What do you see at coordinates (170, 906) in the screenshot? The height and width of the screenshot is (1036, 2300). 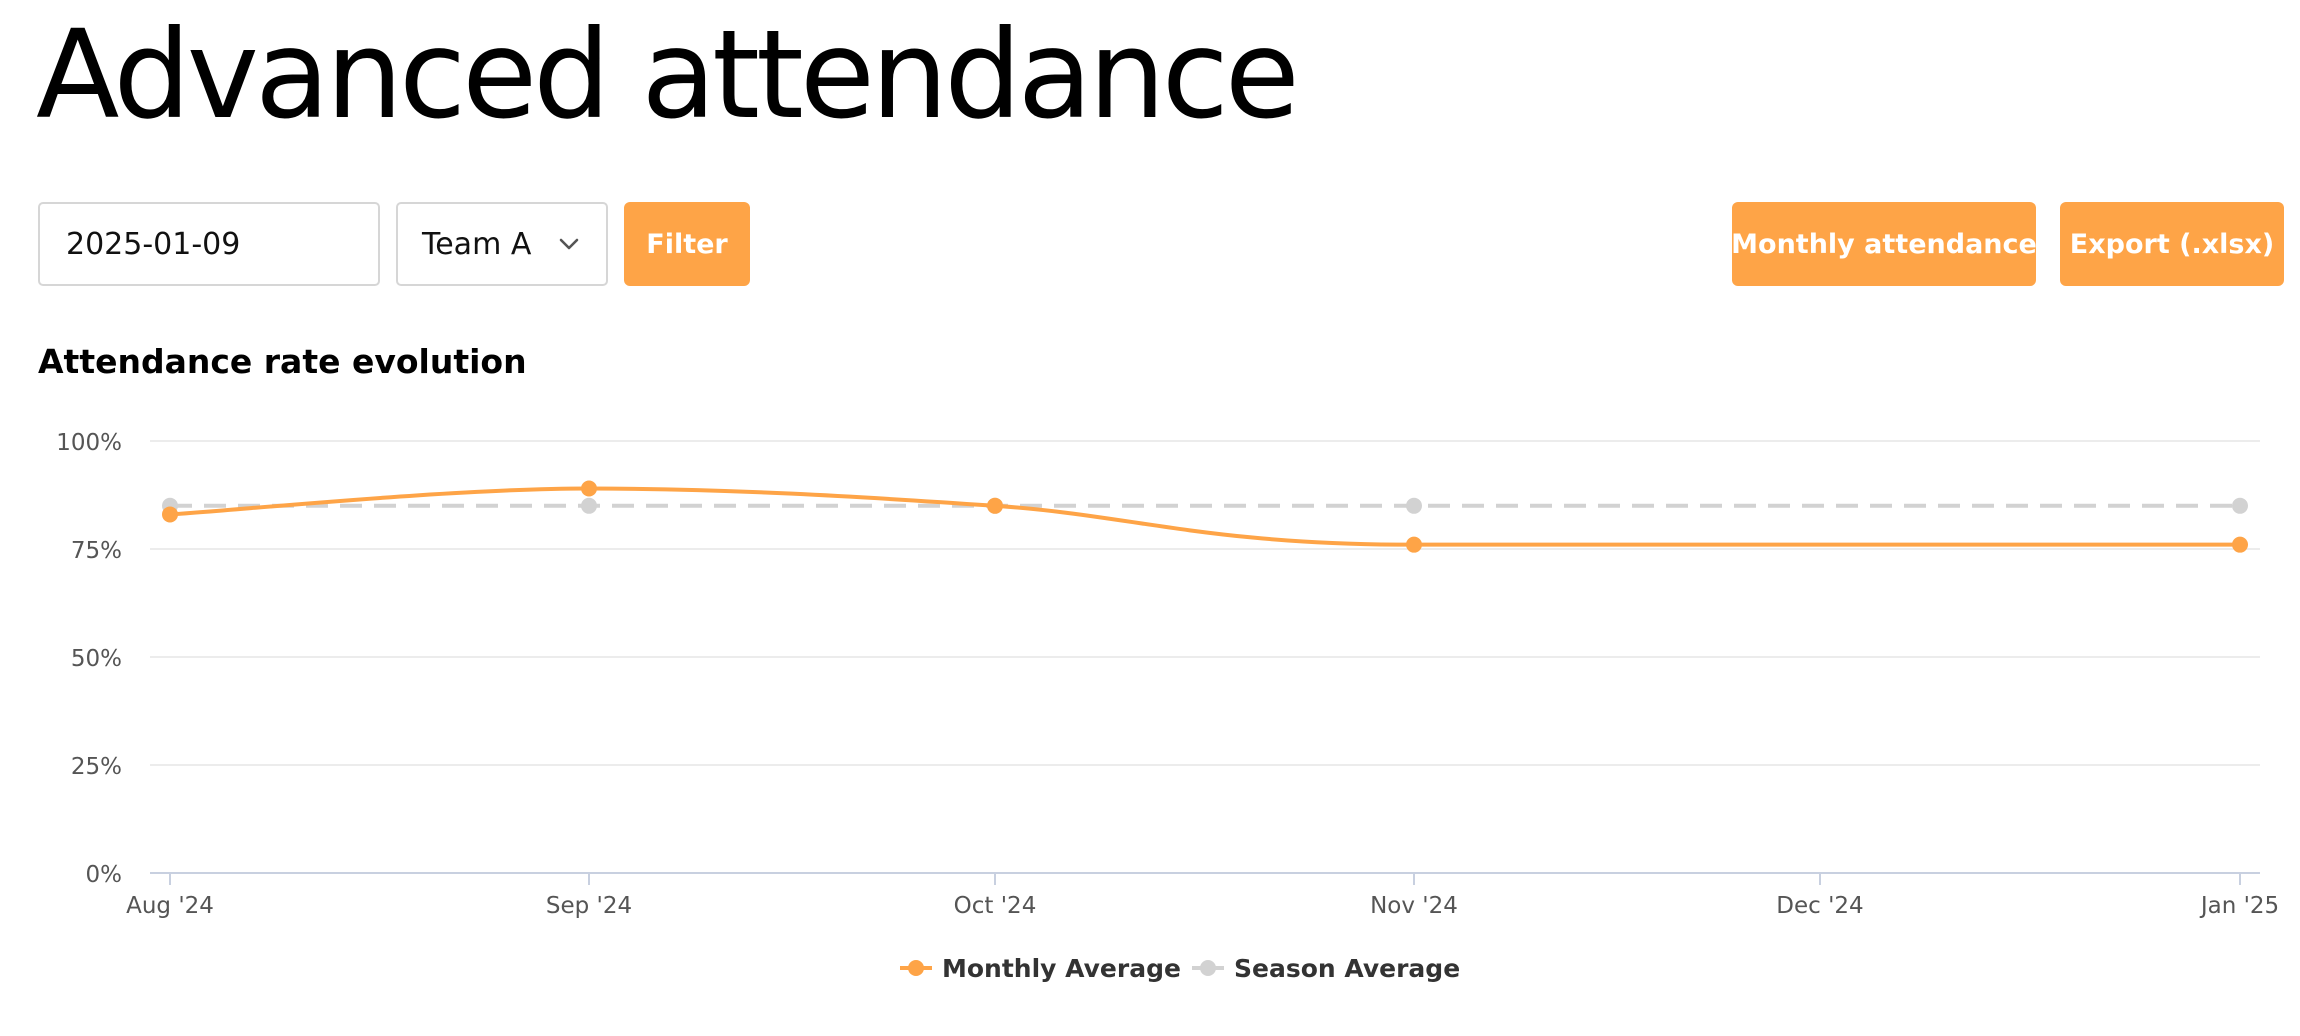 I see `x-tick-label: Aug '24` at bounding box center [170, 906].